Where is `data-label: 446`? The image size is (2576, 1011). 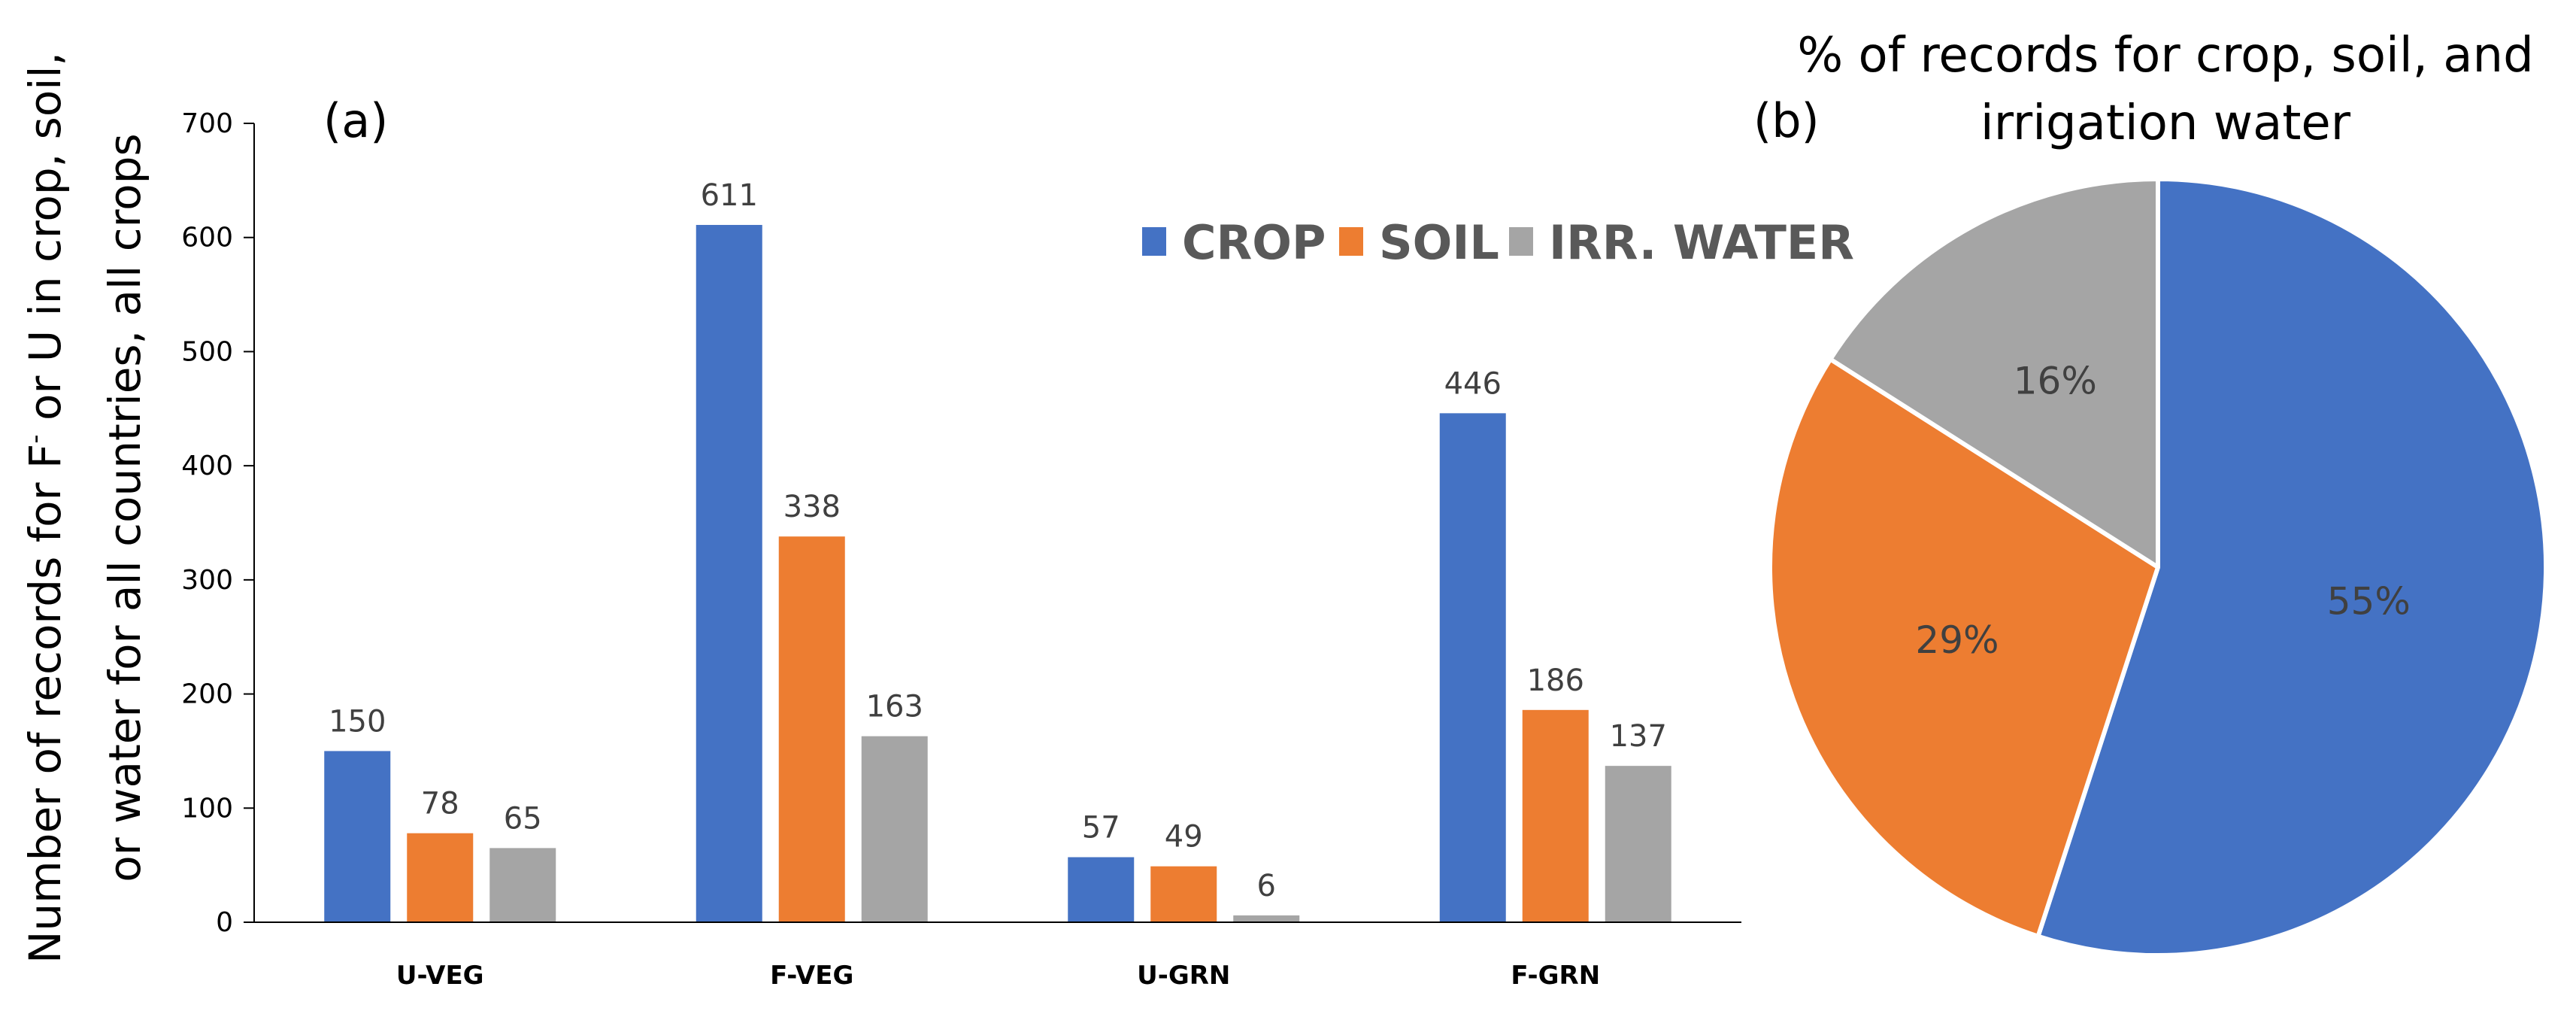
data-label: 446 is located at coordinates (1473, 383).